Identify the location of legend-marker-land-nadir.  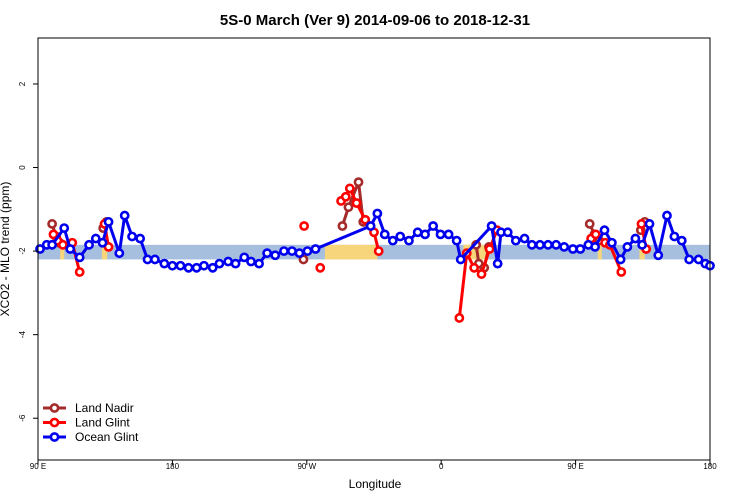
(54, 408).